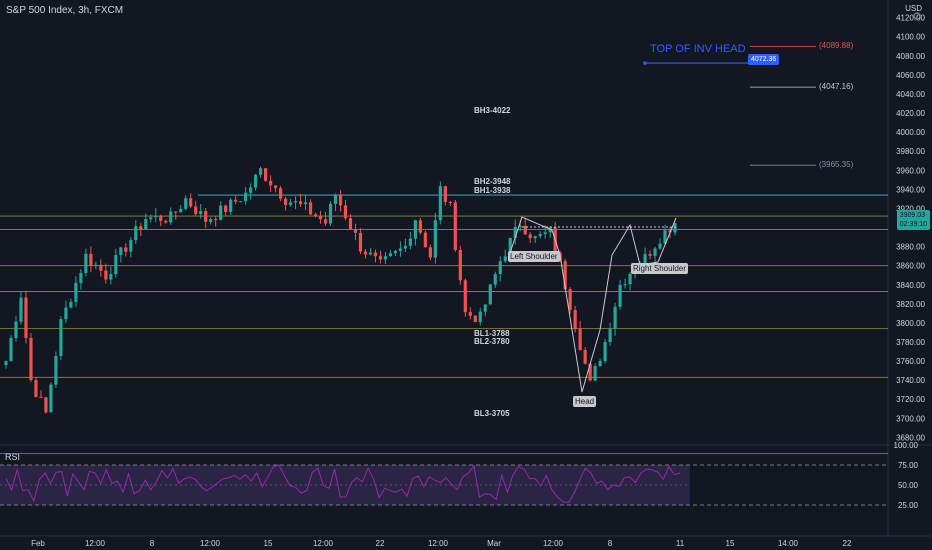 The width and height of the screenshot is (932, 550). What do you see at coordinates (910, 380) in the screenshot?
I see `price-tick-label: 3740.00` at bounding box center [910, 380].